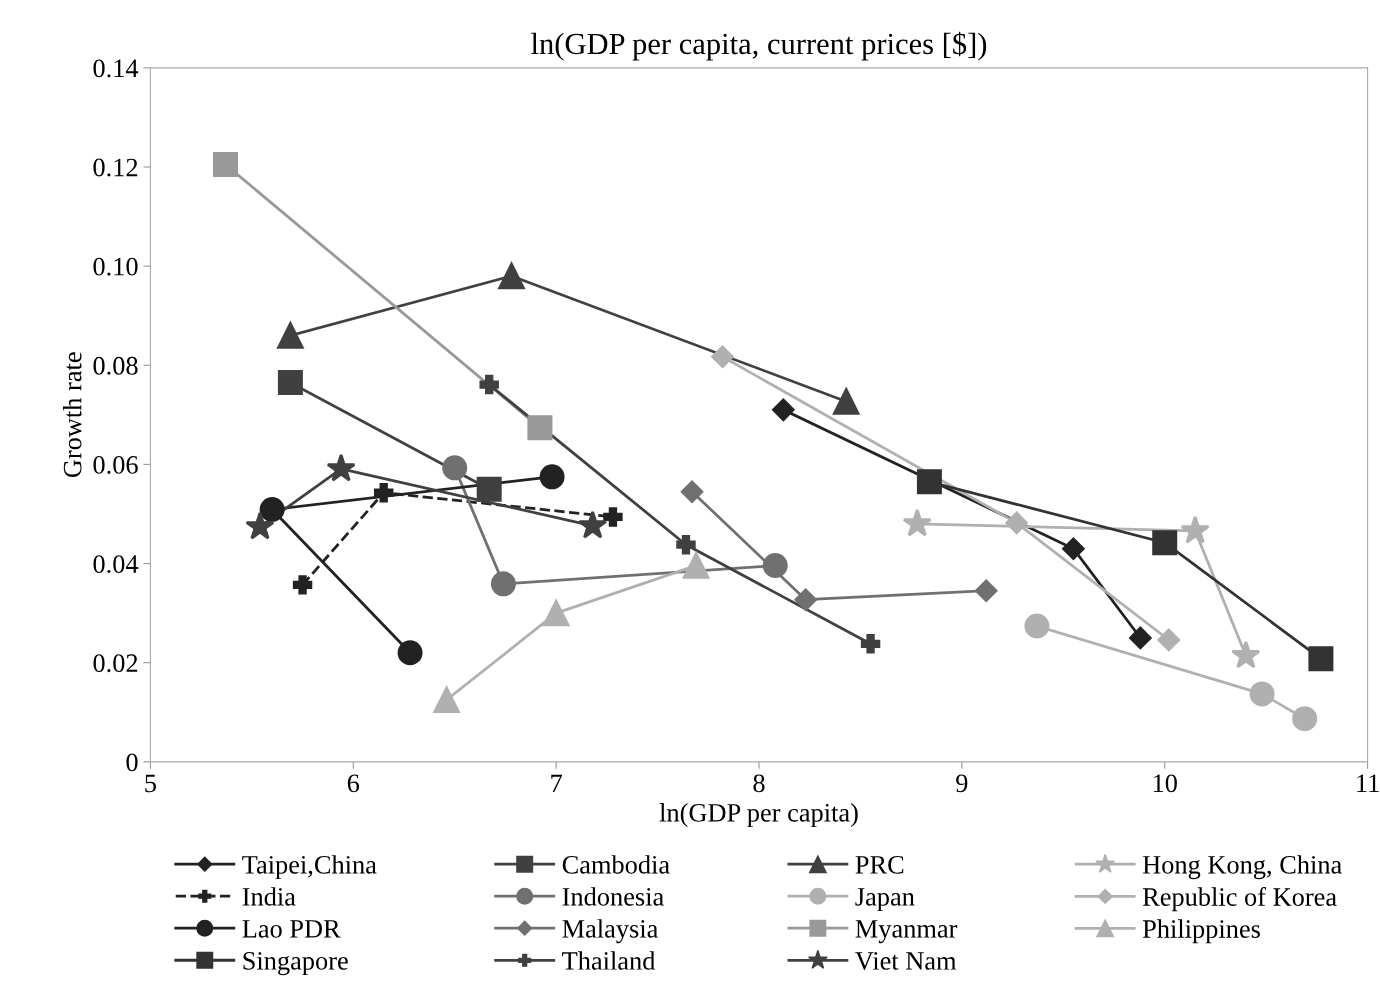 Image resolution: width=1380 pixels, height=983 pixels. I want to click on legend-label: Lao PDR, so click(291, 929).